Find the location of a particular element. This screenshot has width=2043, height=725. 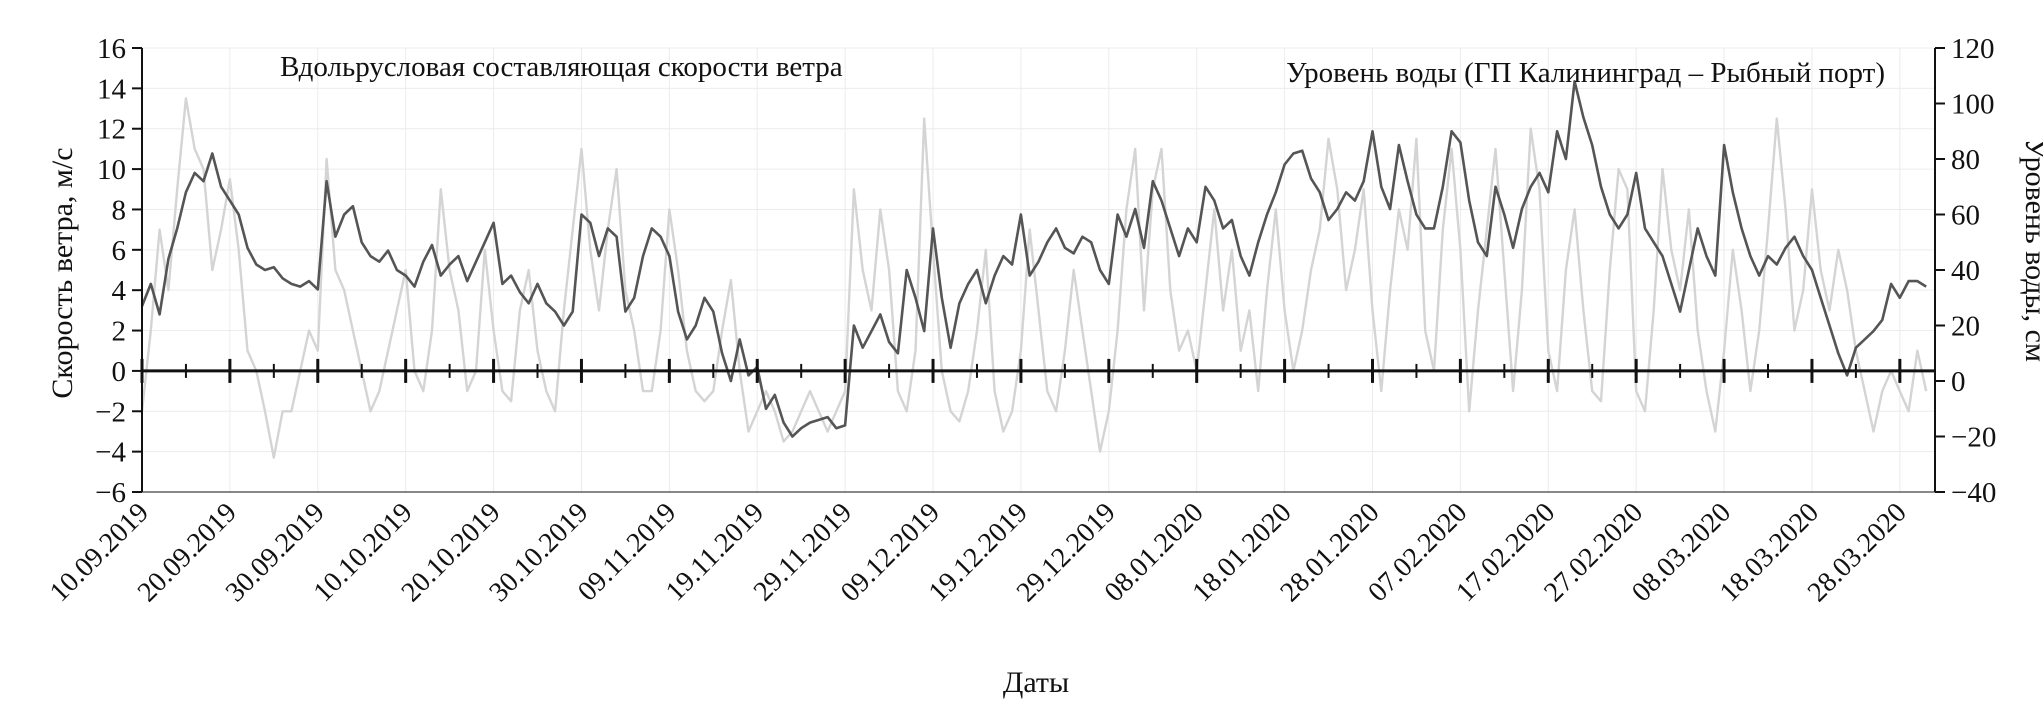

y-tick-label-right: 120 is located at coordinates (1973, 49).